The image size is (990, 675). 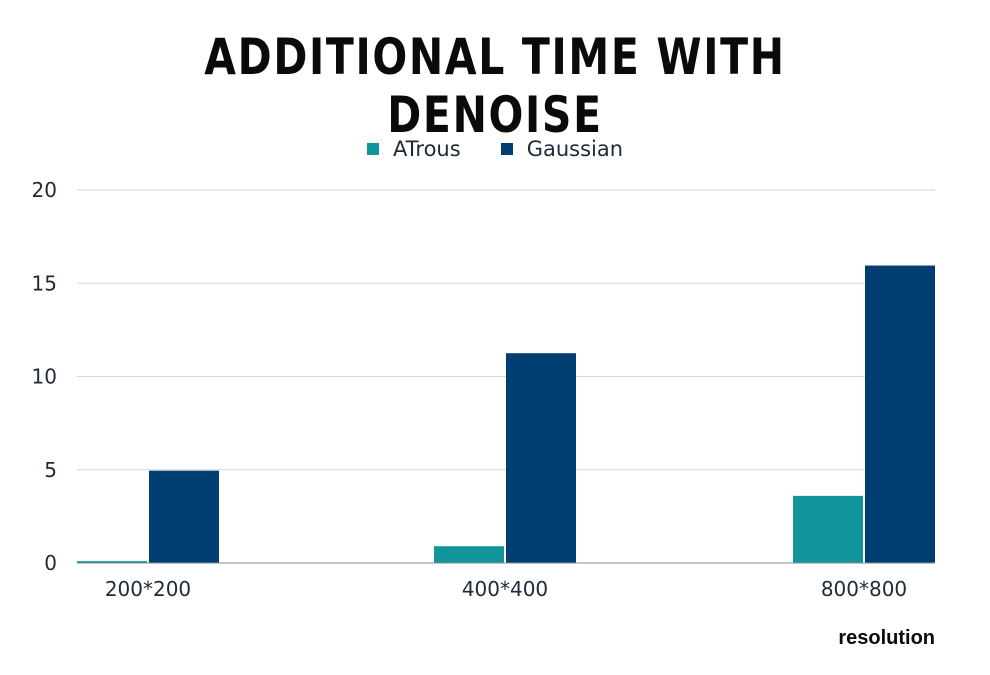 I want to click on legend-swatch-atrous, so click(x=372, y=149).